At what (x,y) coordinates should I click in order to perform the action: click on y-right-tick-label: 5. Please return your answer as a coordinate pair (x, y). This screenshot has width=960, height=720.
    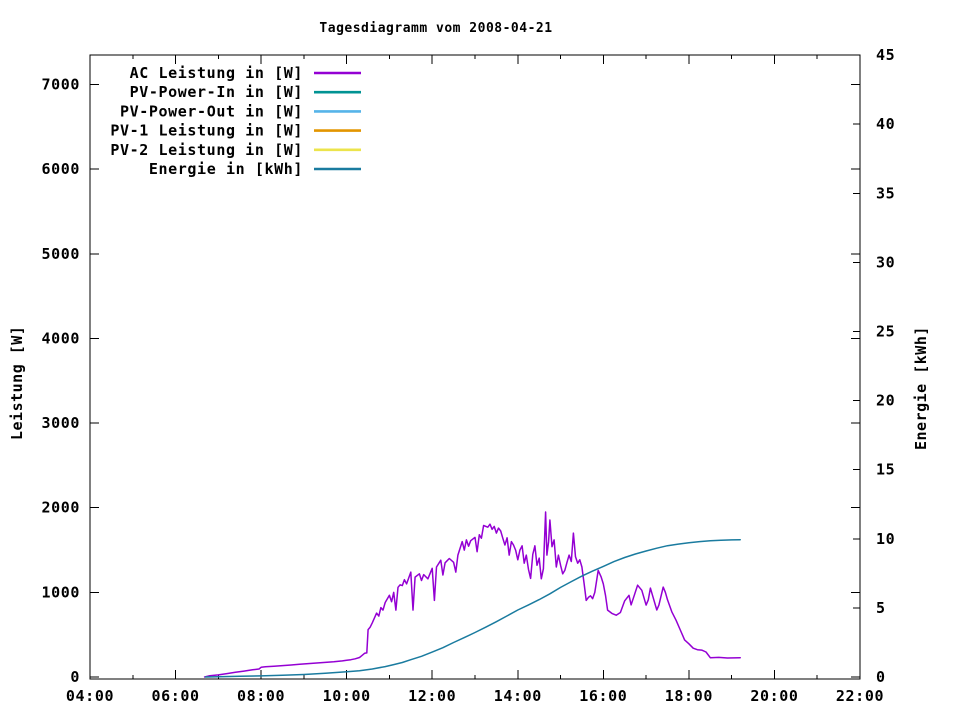
    Looking at the image, I should click on (881, 608).